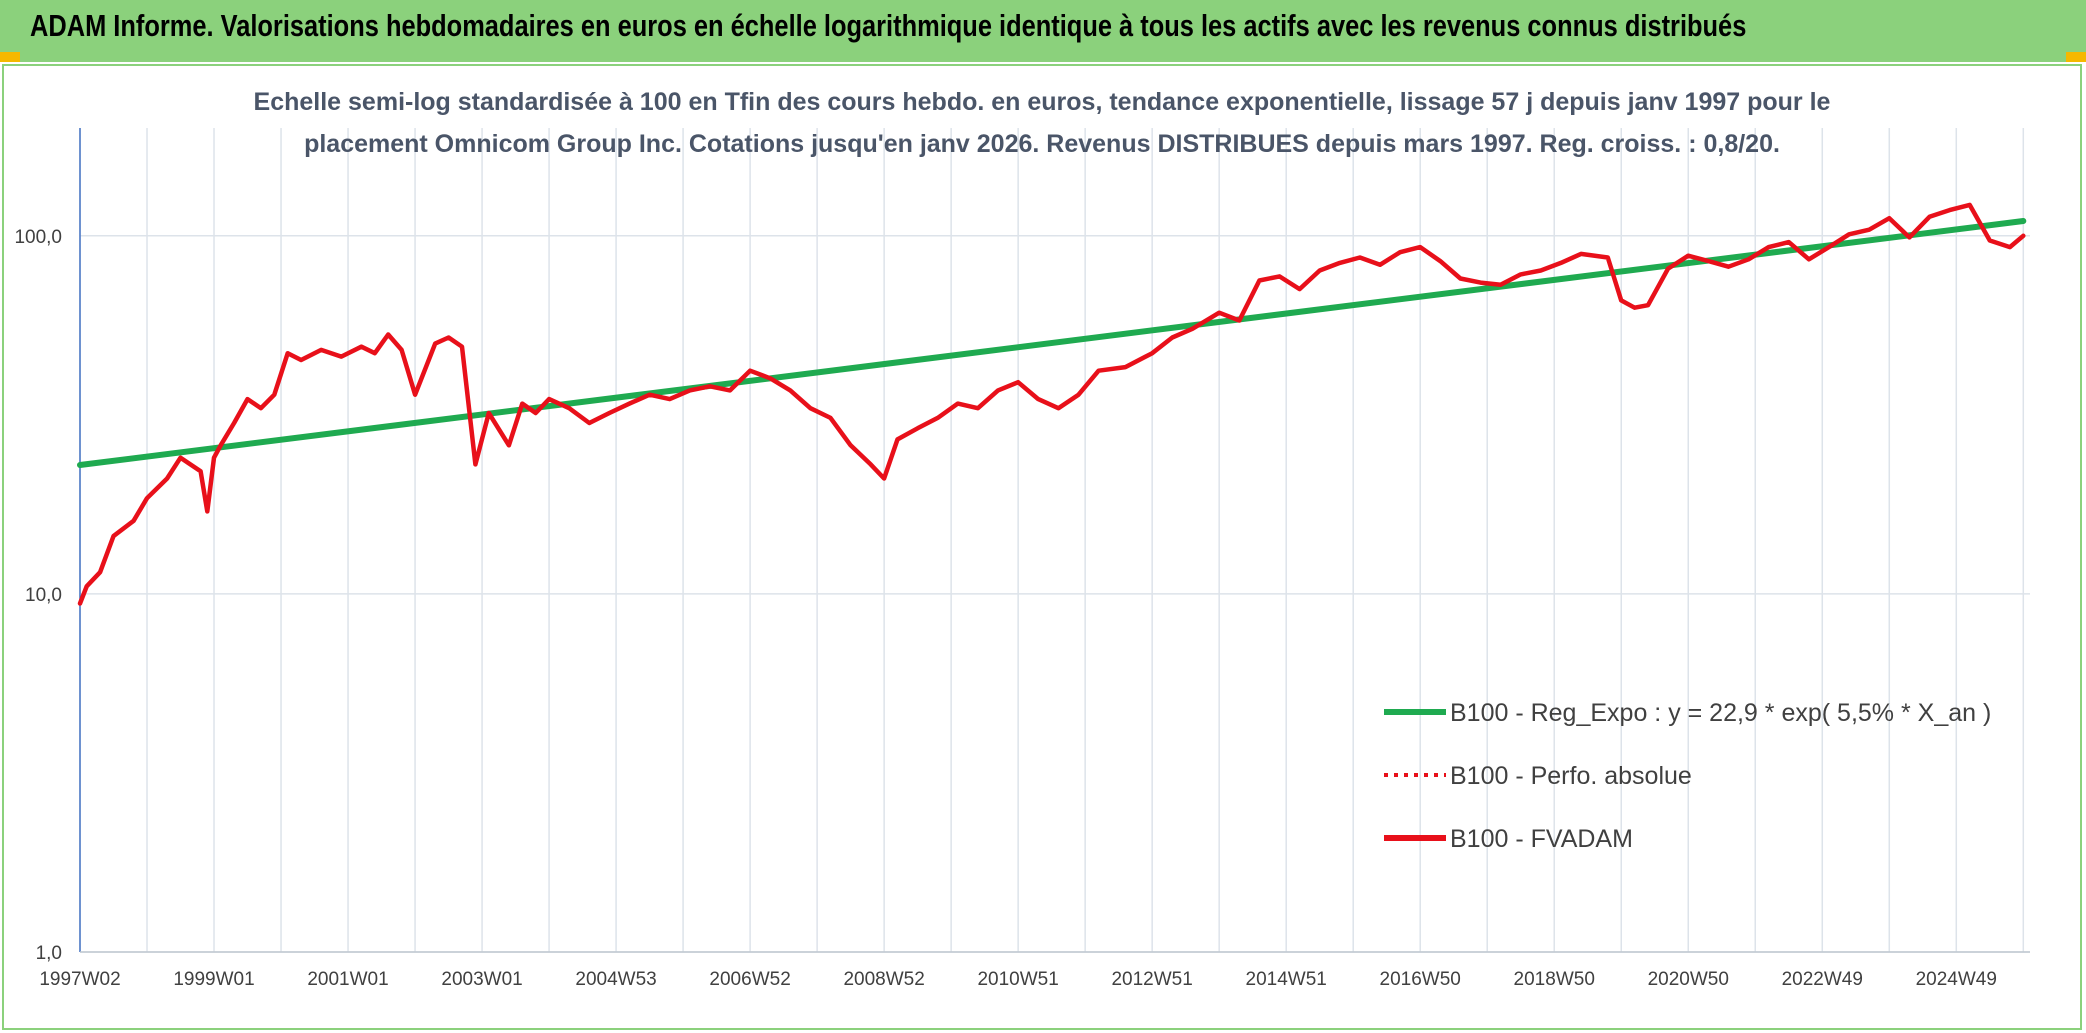 The width and height of the screenshot is (2086, 1033). I want to click on y-tick-label: 1,0, so click(49, 953).